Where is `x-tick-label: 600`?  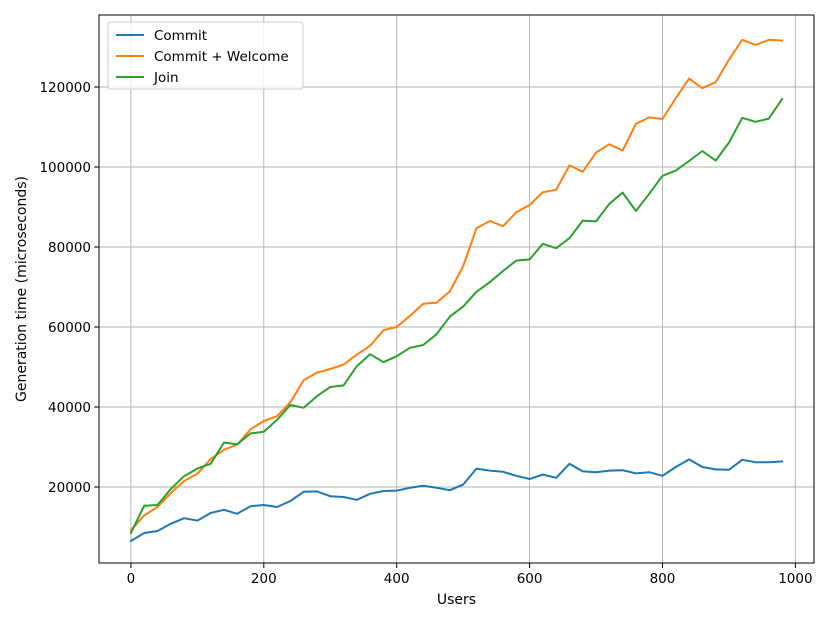 x-tick-label: 600 is located at coordinates (530, 579).